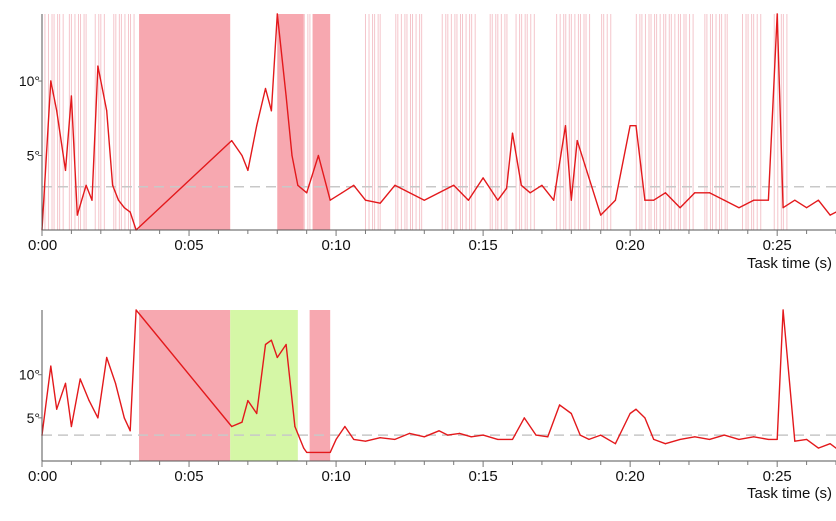 The width and height of the screenshot is (836, 521). I want to click on x-tick-label: 0:05, so click(188, 245).